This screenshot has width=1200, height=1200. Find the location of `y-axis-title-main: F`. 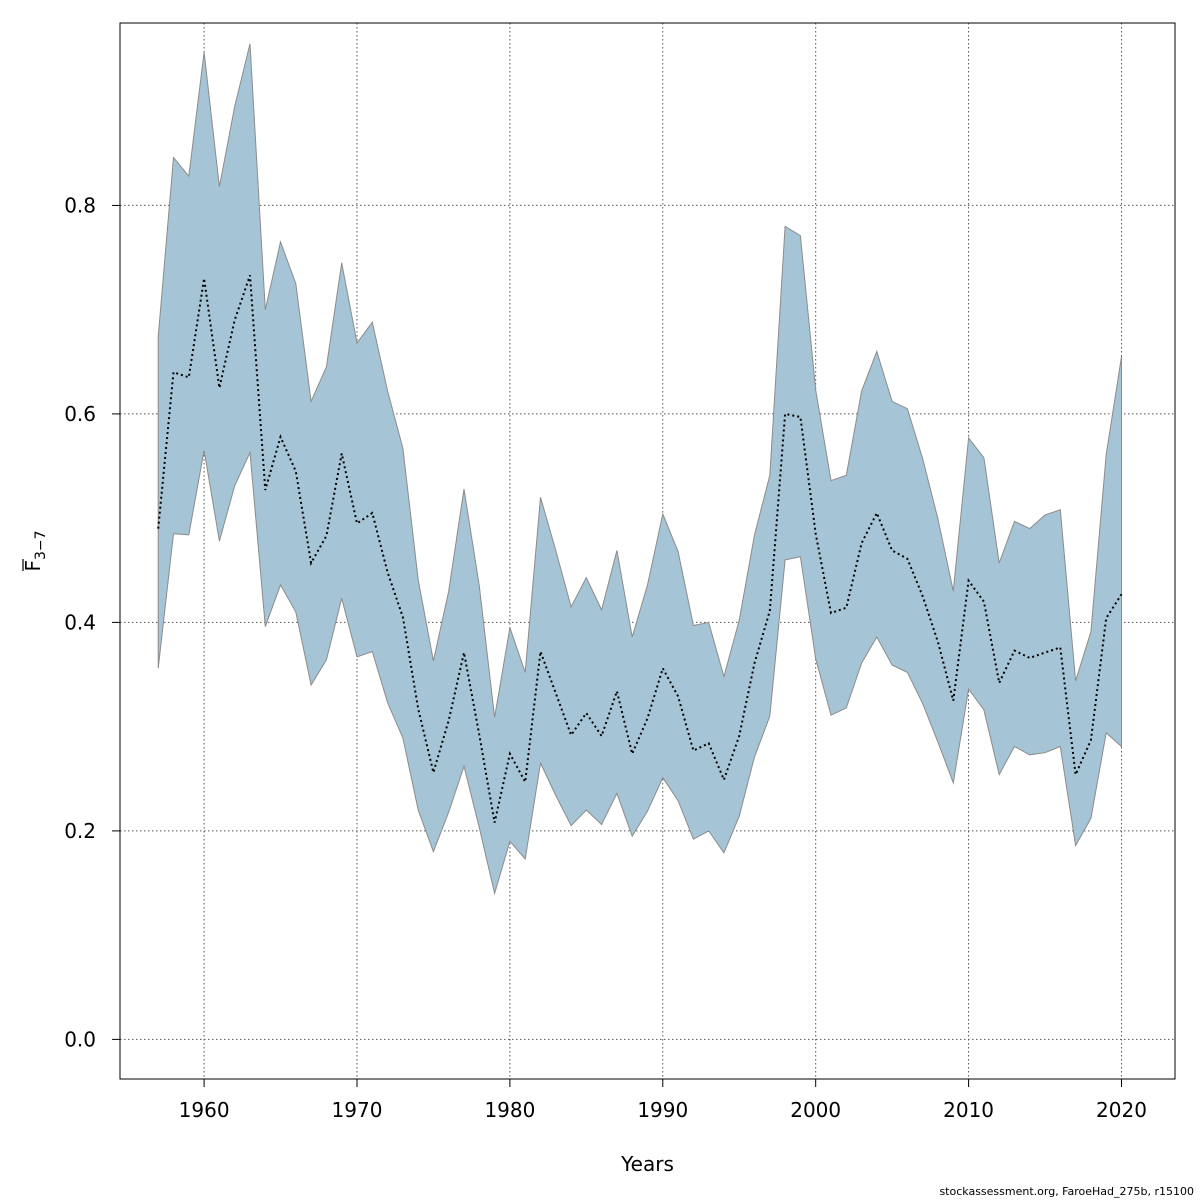

y-axis-title-main: F is located at coordinates (33, 566).